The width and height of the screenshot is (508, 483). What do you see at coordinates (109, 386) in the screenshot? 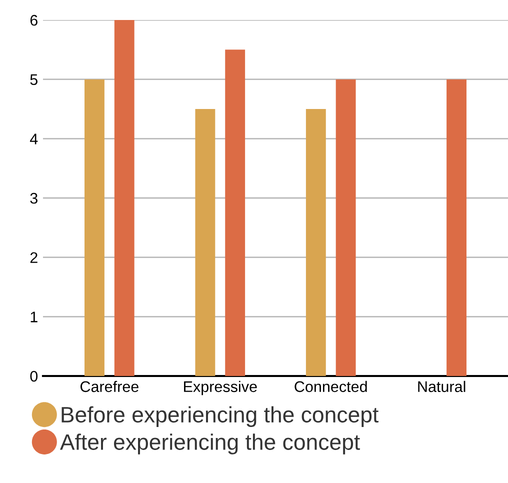
I see `x-tick-label: Carefree` at bounding box center [109, 386].